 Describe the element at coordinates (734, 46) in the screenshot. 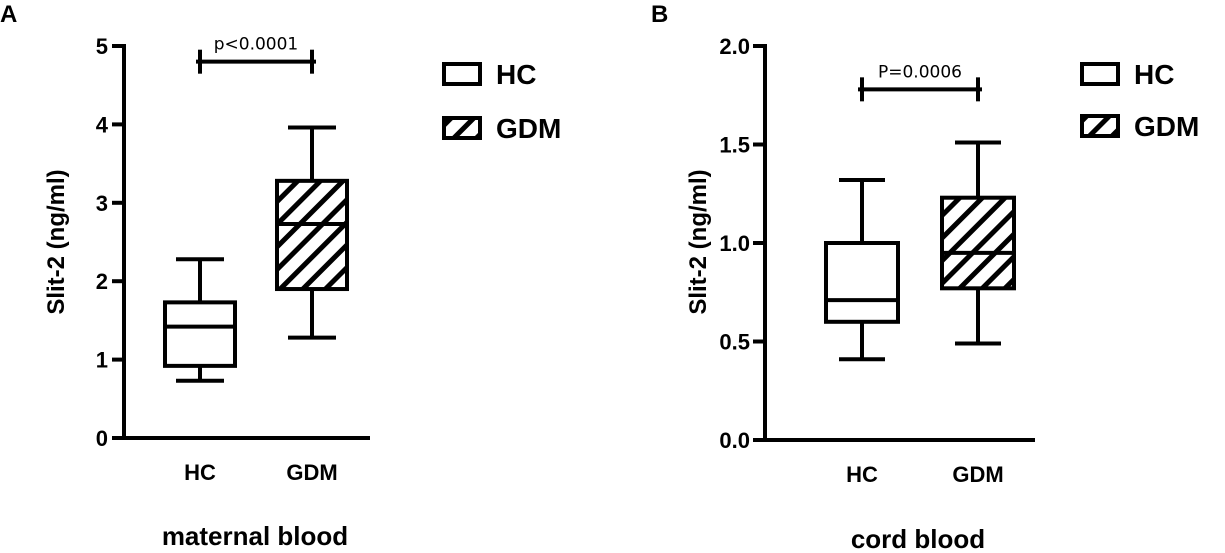

I see `y-tick-label: 2.0` at that location.